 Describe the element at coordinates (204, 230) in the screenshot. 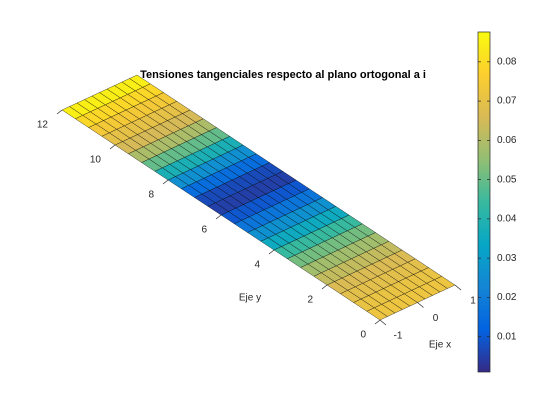

I see `y-tick-label: 6` at that location.